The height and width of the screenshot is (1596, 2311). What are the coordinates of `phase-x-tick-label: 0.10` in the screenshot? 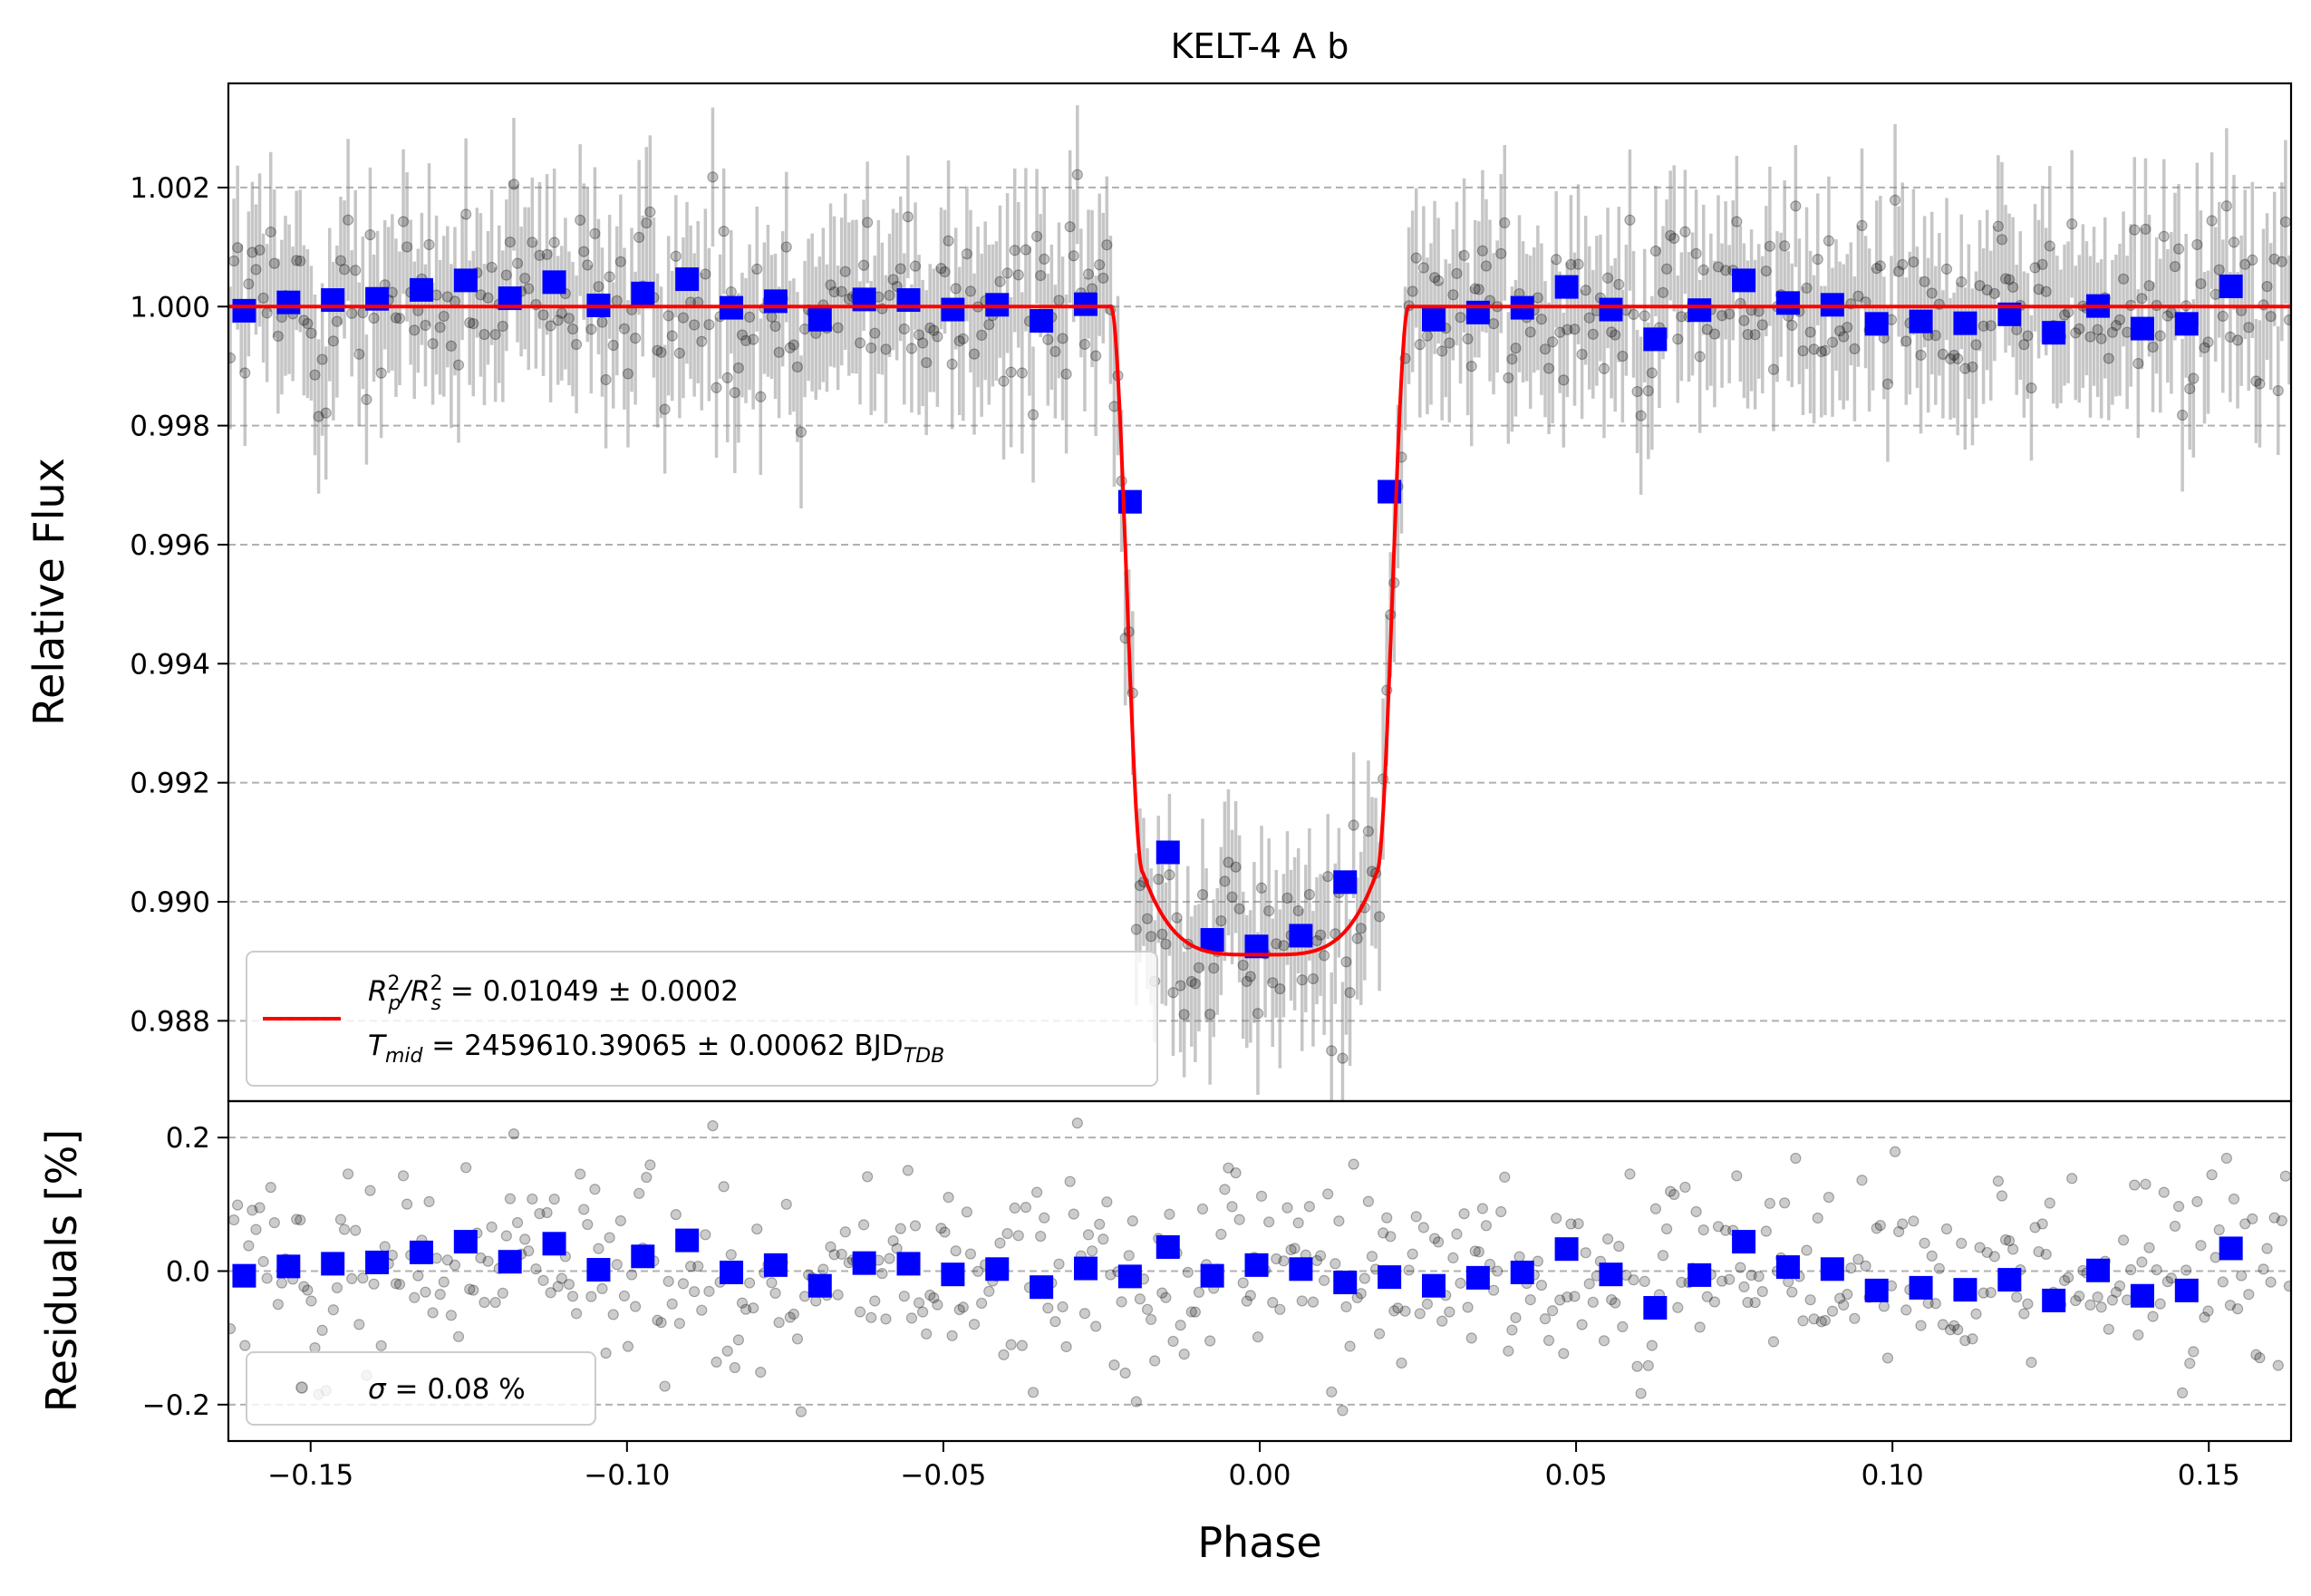 It's located at (1893, 1475).